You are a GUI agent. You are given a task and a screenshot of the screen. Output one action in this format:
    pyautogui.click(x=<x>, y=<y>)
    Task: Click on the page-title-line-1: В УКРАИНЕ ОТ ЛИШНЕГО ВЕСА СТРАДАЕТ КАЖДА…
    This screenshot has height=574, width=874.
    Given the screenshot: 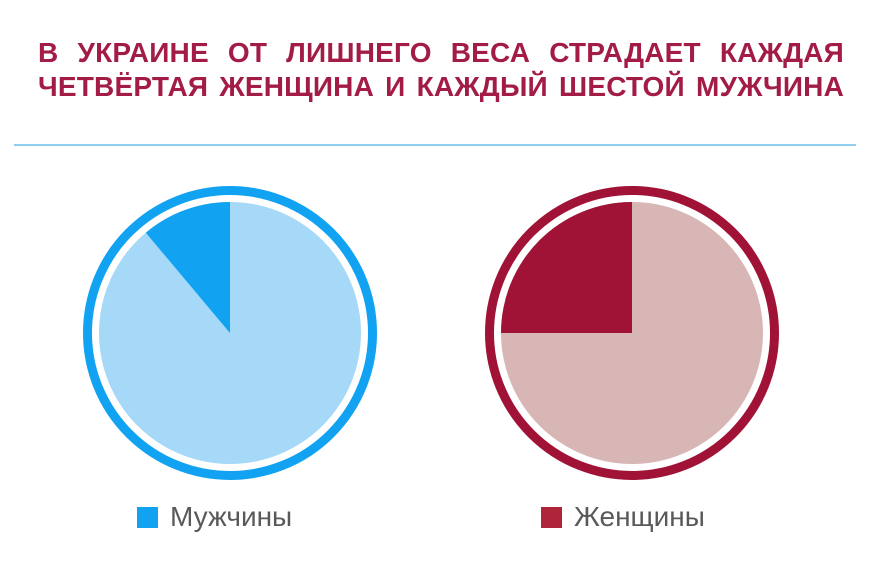 What is the action you would take?
    pyautogui.click(x=441, y=52)
    